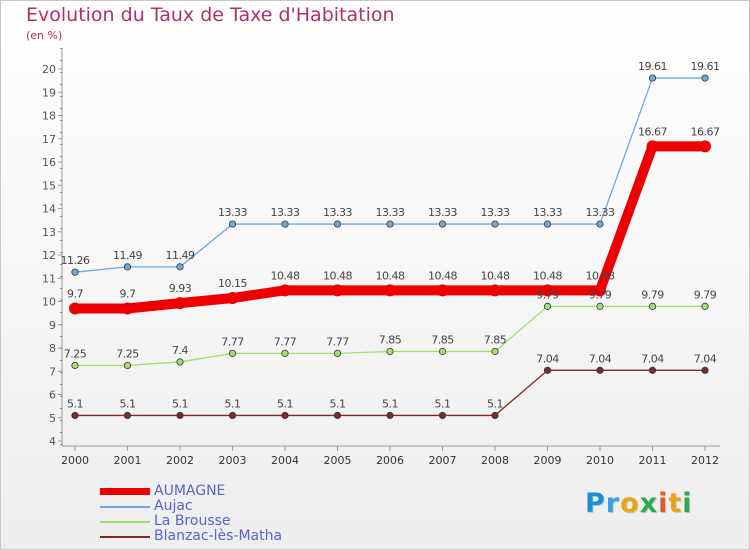 This screenshot has height=550, width=750. What do you see at coordinates (210, 15) in the screenshot?
I see `chart-title: Evolution du Taux de Taxe d'Habitation` at bounding box center [210, 15].